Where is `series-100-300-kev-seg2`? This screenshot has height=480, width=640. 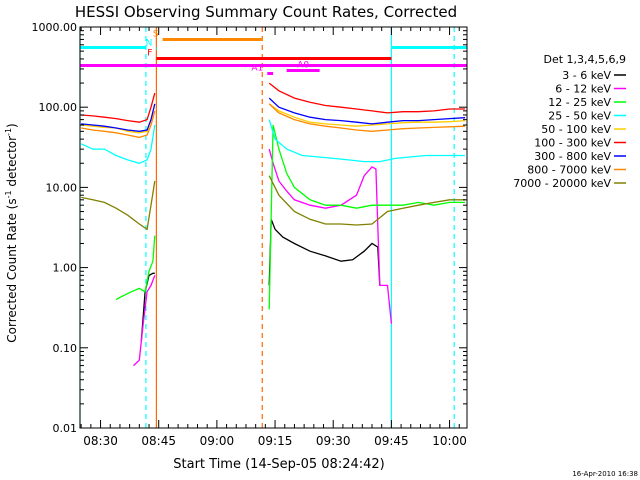 series-100-300-kev-seg2 is located at coordinates (367, 98).